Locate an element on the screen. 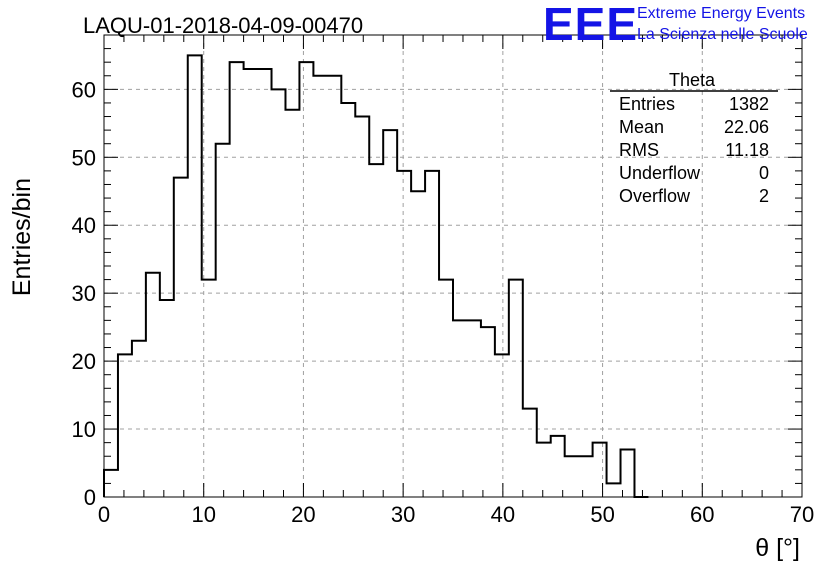  stats-value-entries: 1382 is located at coordinates (749, 104).